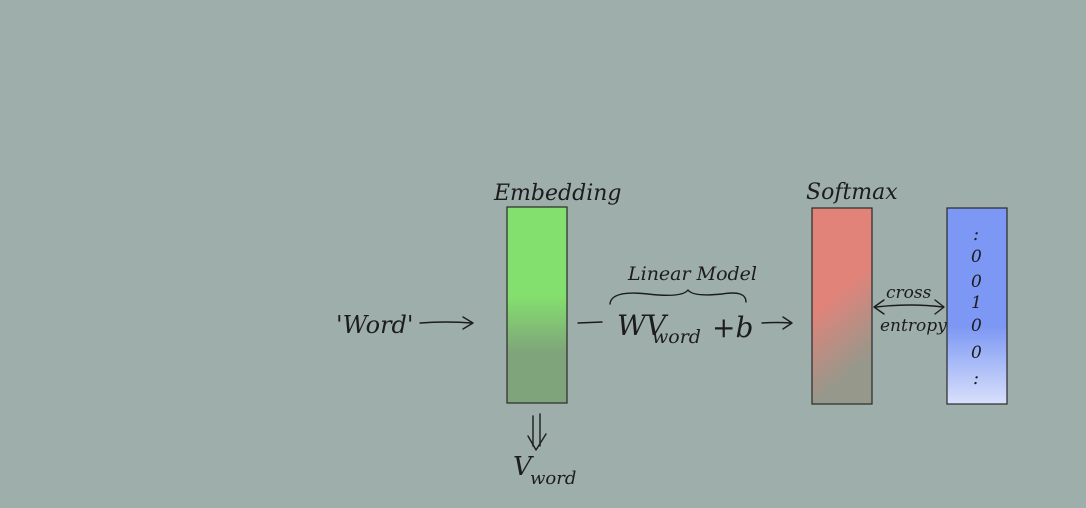 The height and width of the screenshot is (508, 1086). What do you see at coordinates (523, 467) in the screenshot?
I see `embedding-output-v: V` at bounding box center [523, 467].